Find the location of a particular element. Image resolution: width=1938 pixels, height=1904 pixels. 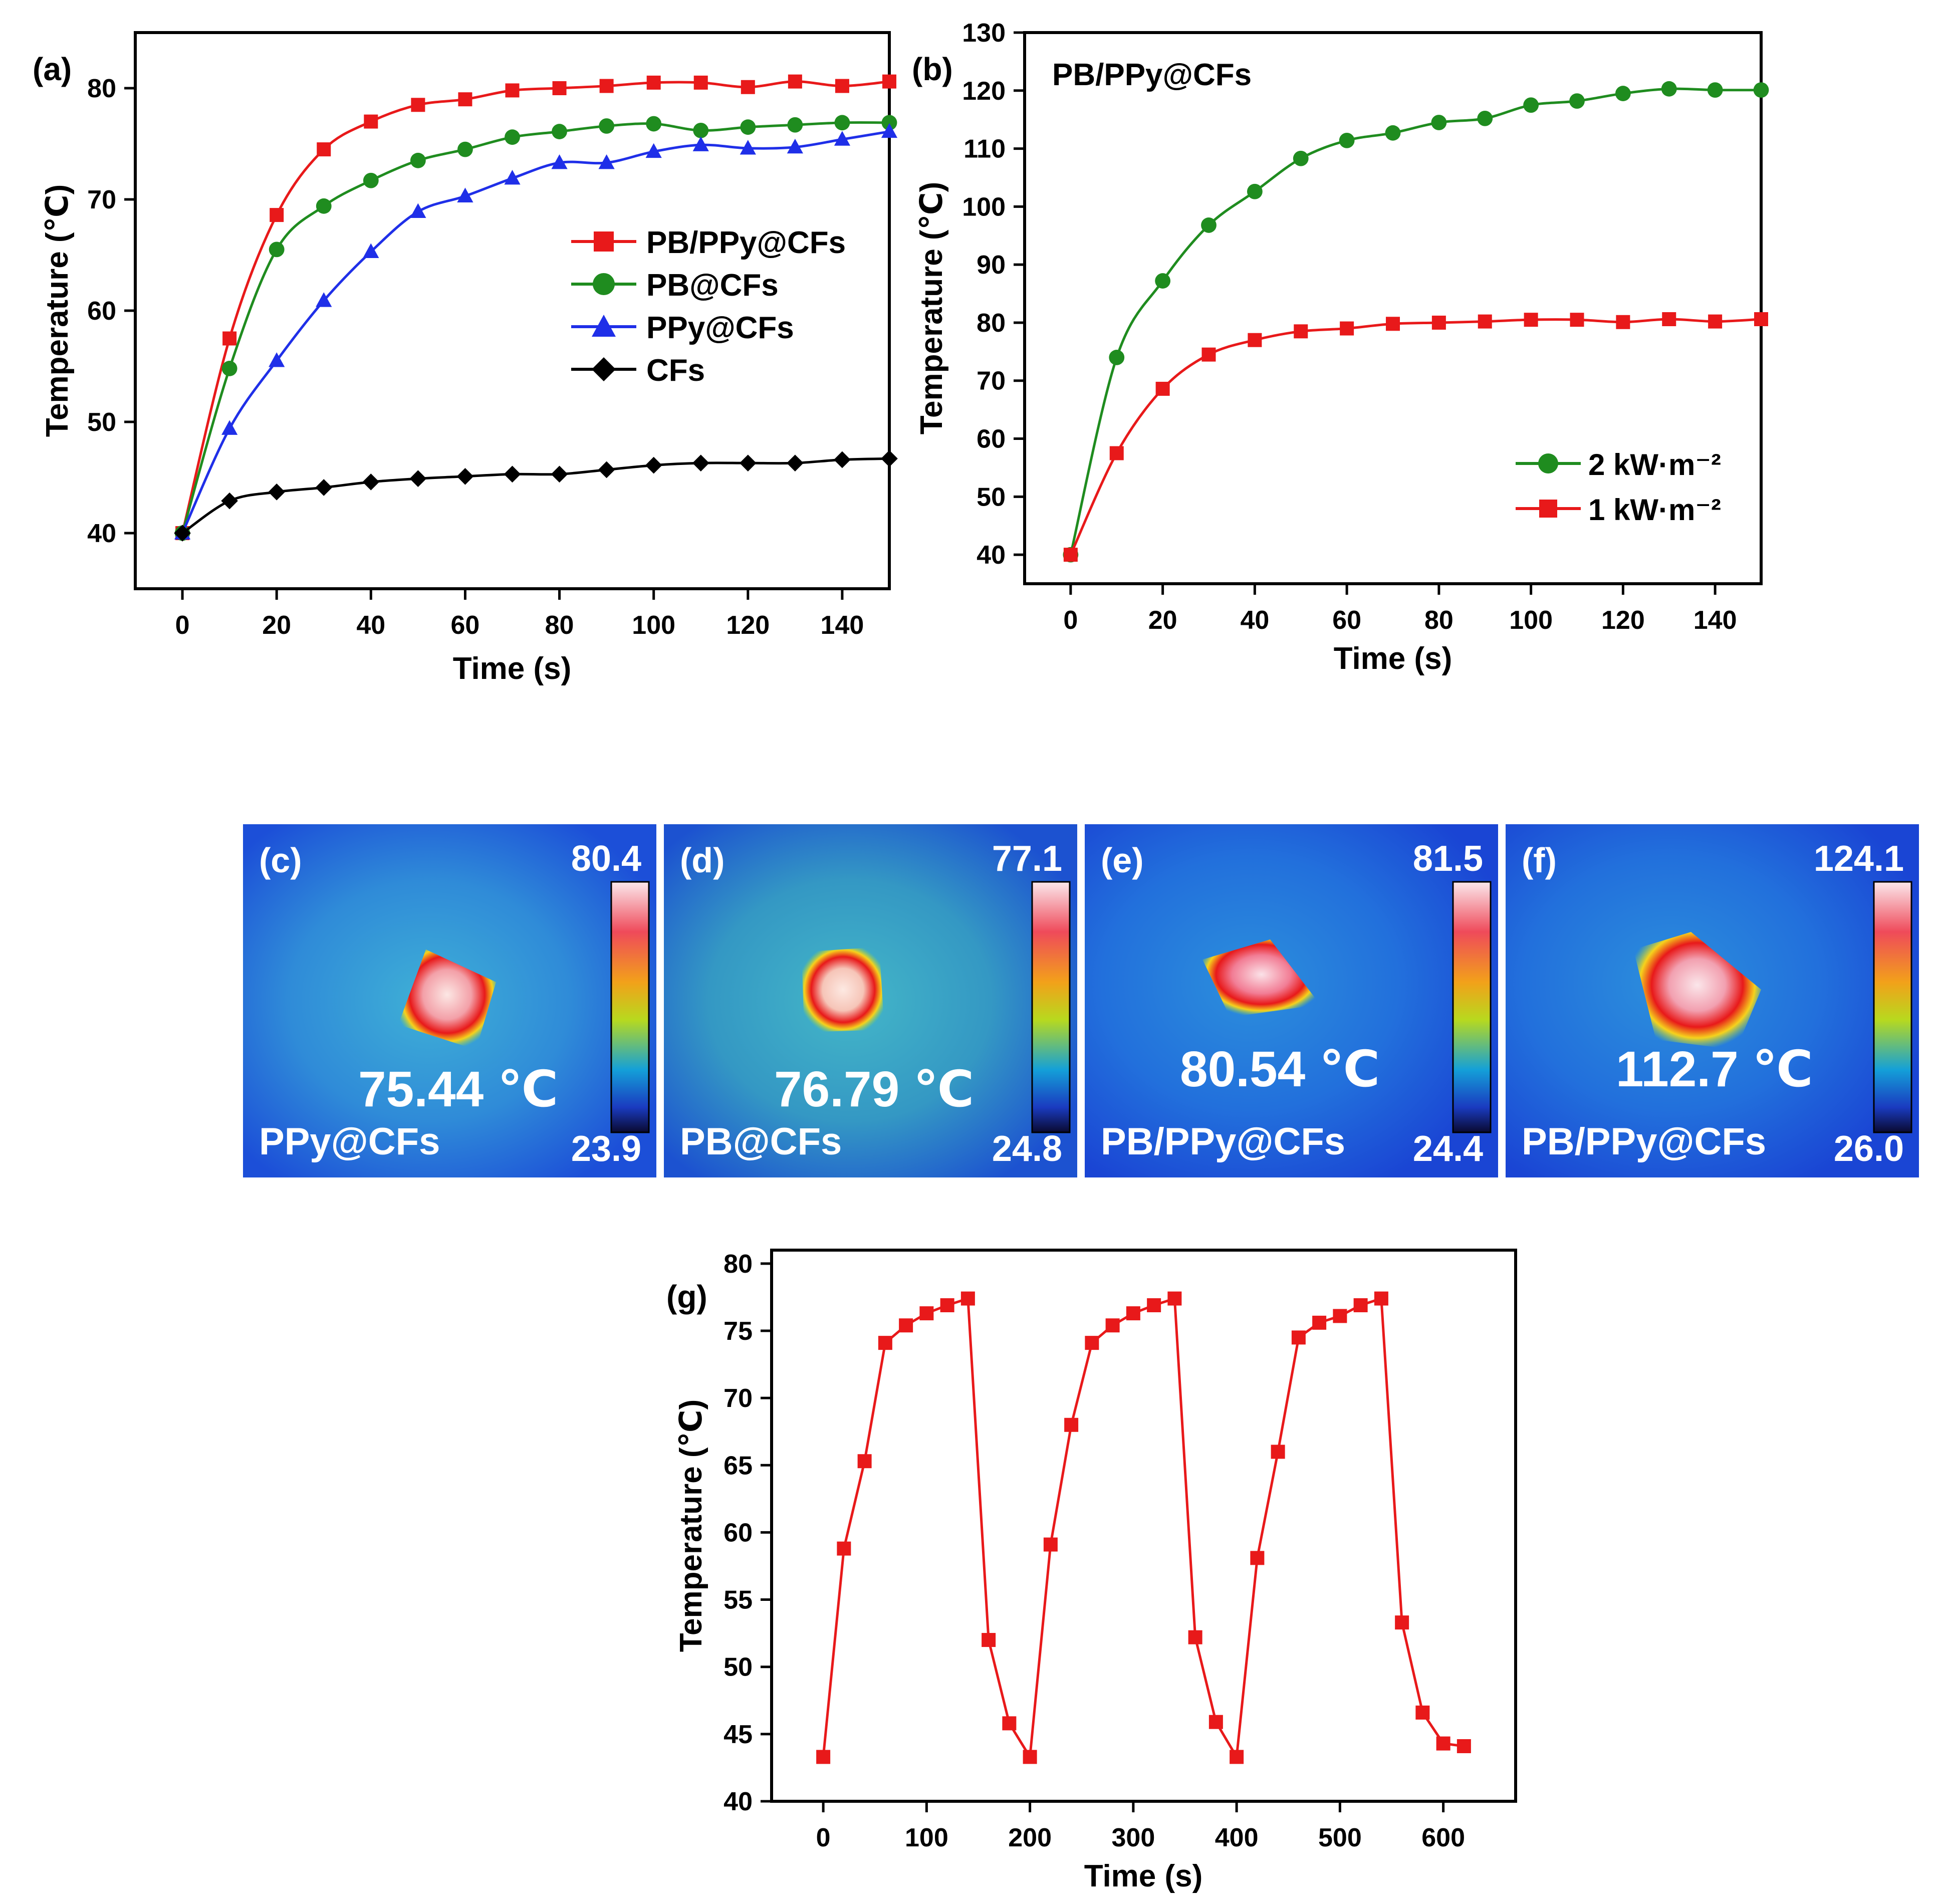

legend-marker-cfs-a is located at coordinates (604, 369).